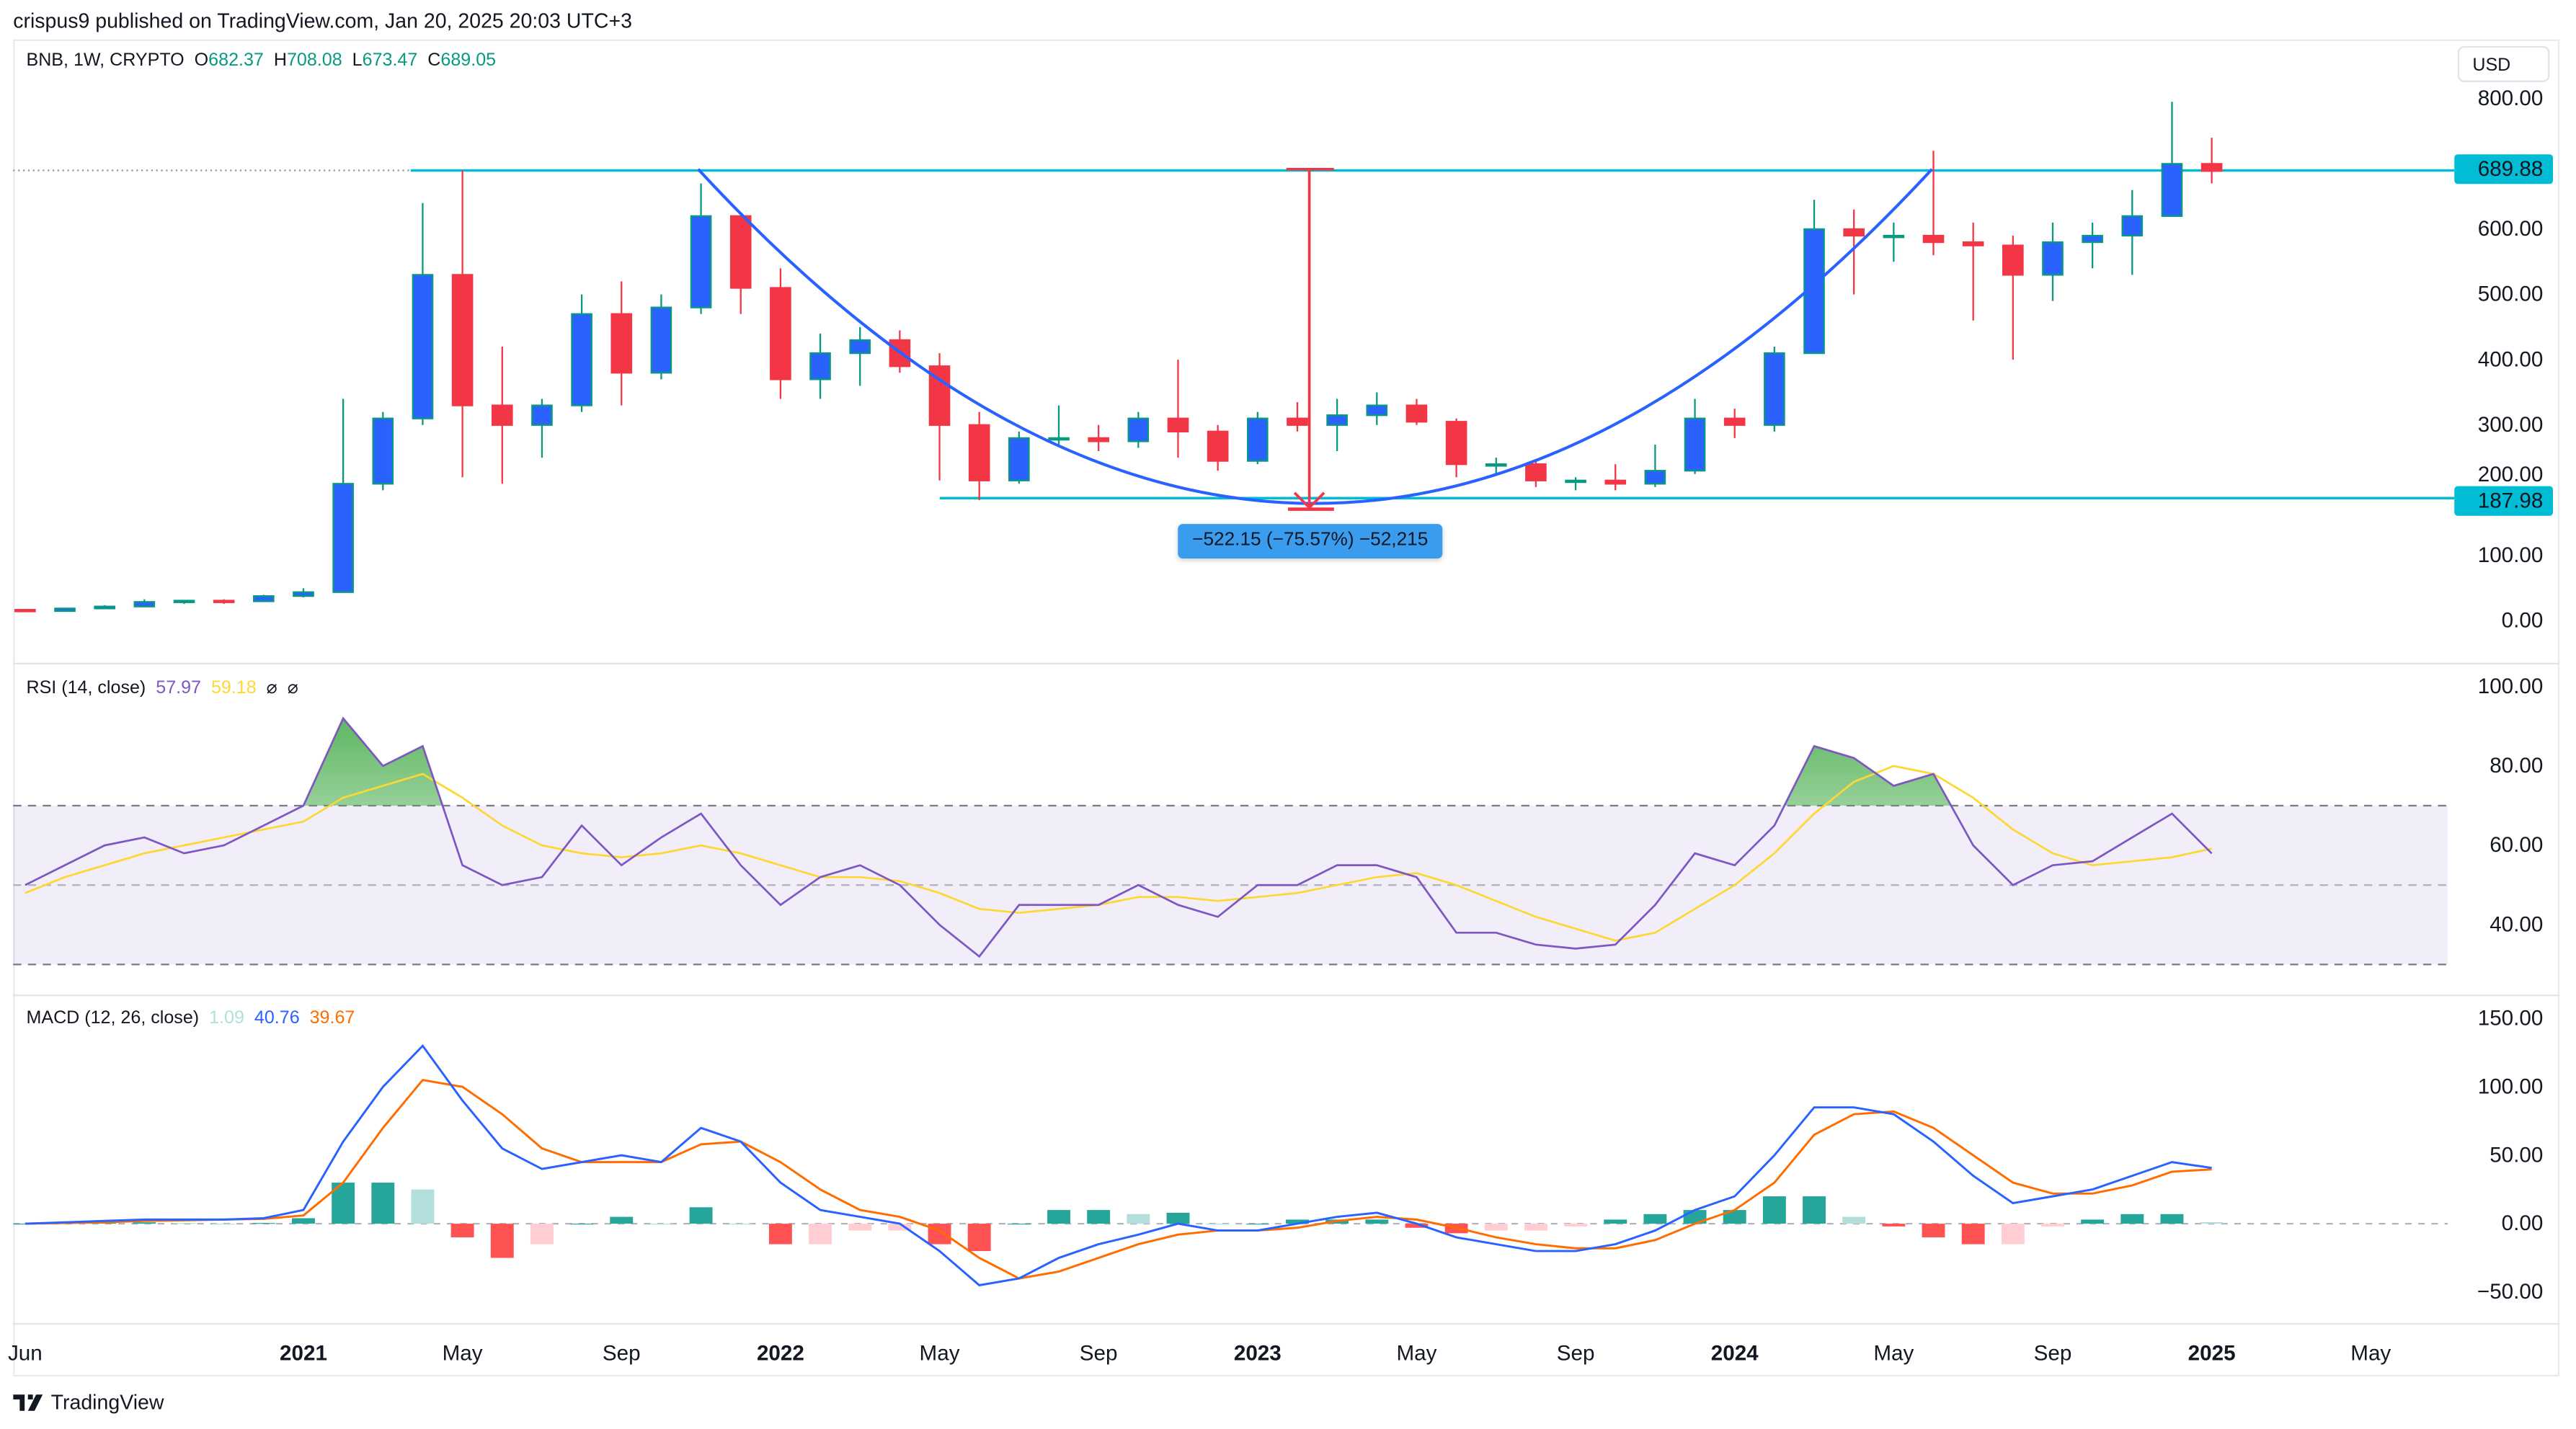 This screenshot has width=2576, height=1429. Describe the element at coordinates (2503, 63) in the screenshot. I see `currency-button: USD` at that location.